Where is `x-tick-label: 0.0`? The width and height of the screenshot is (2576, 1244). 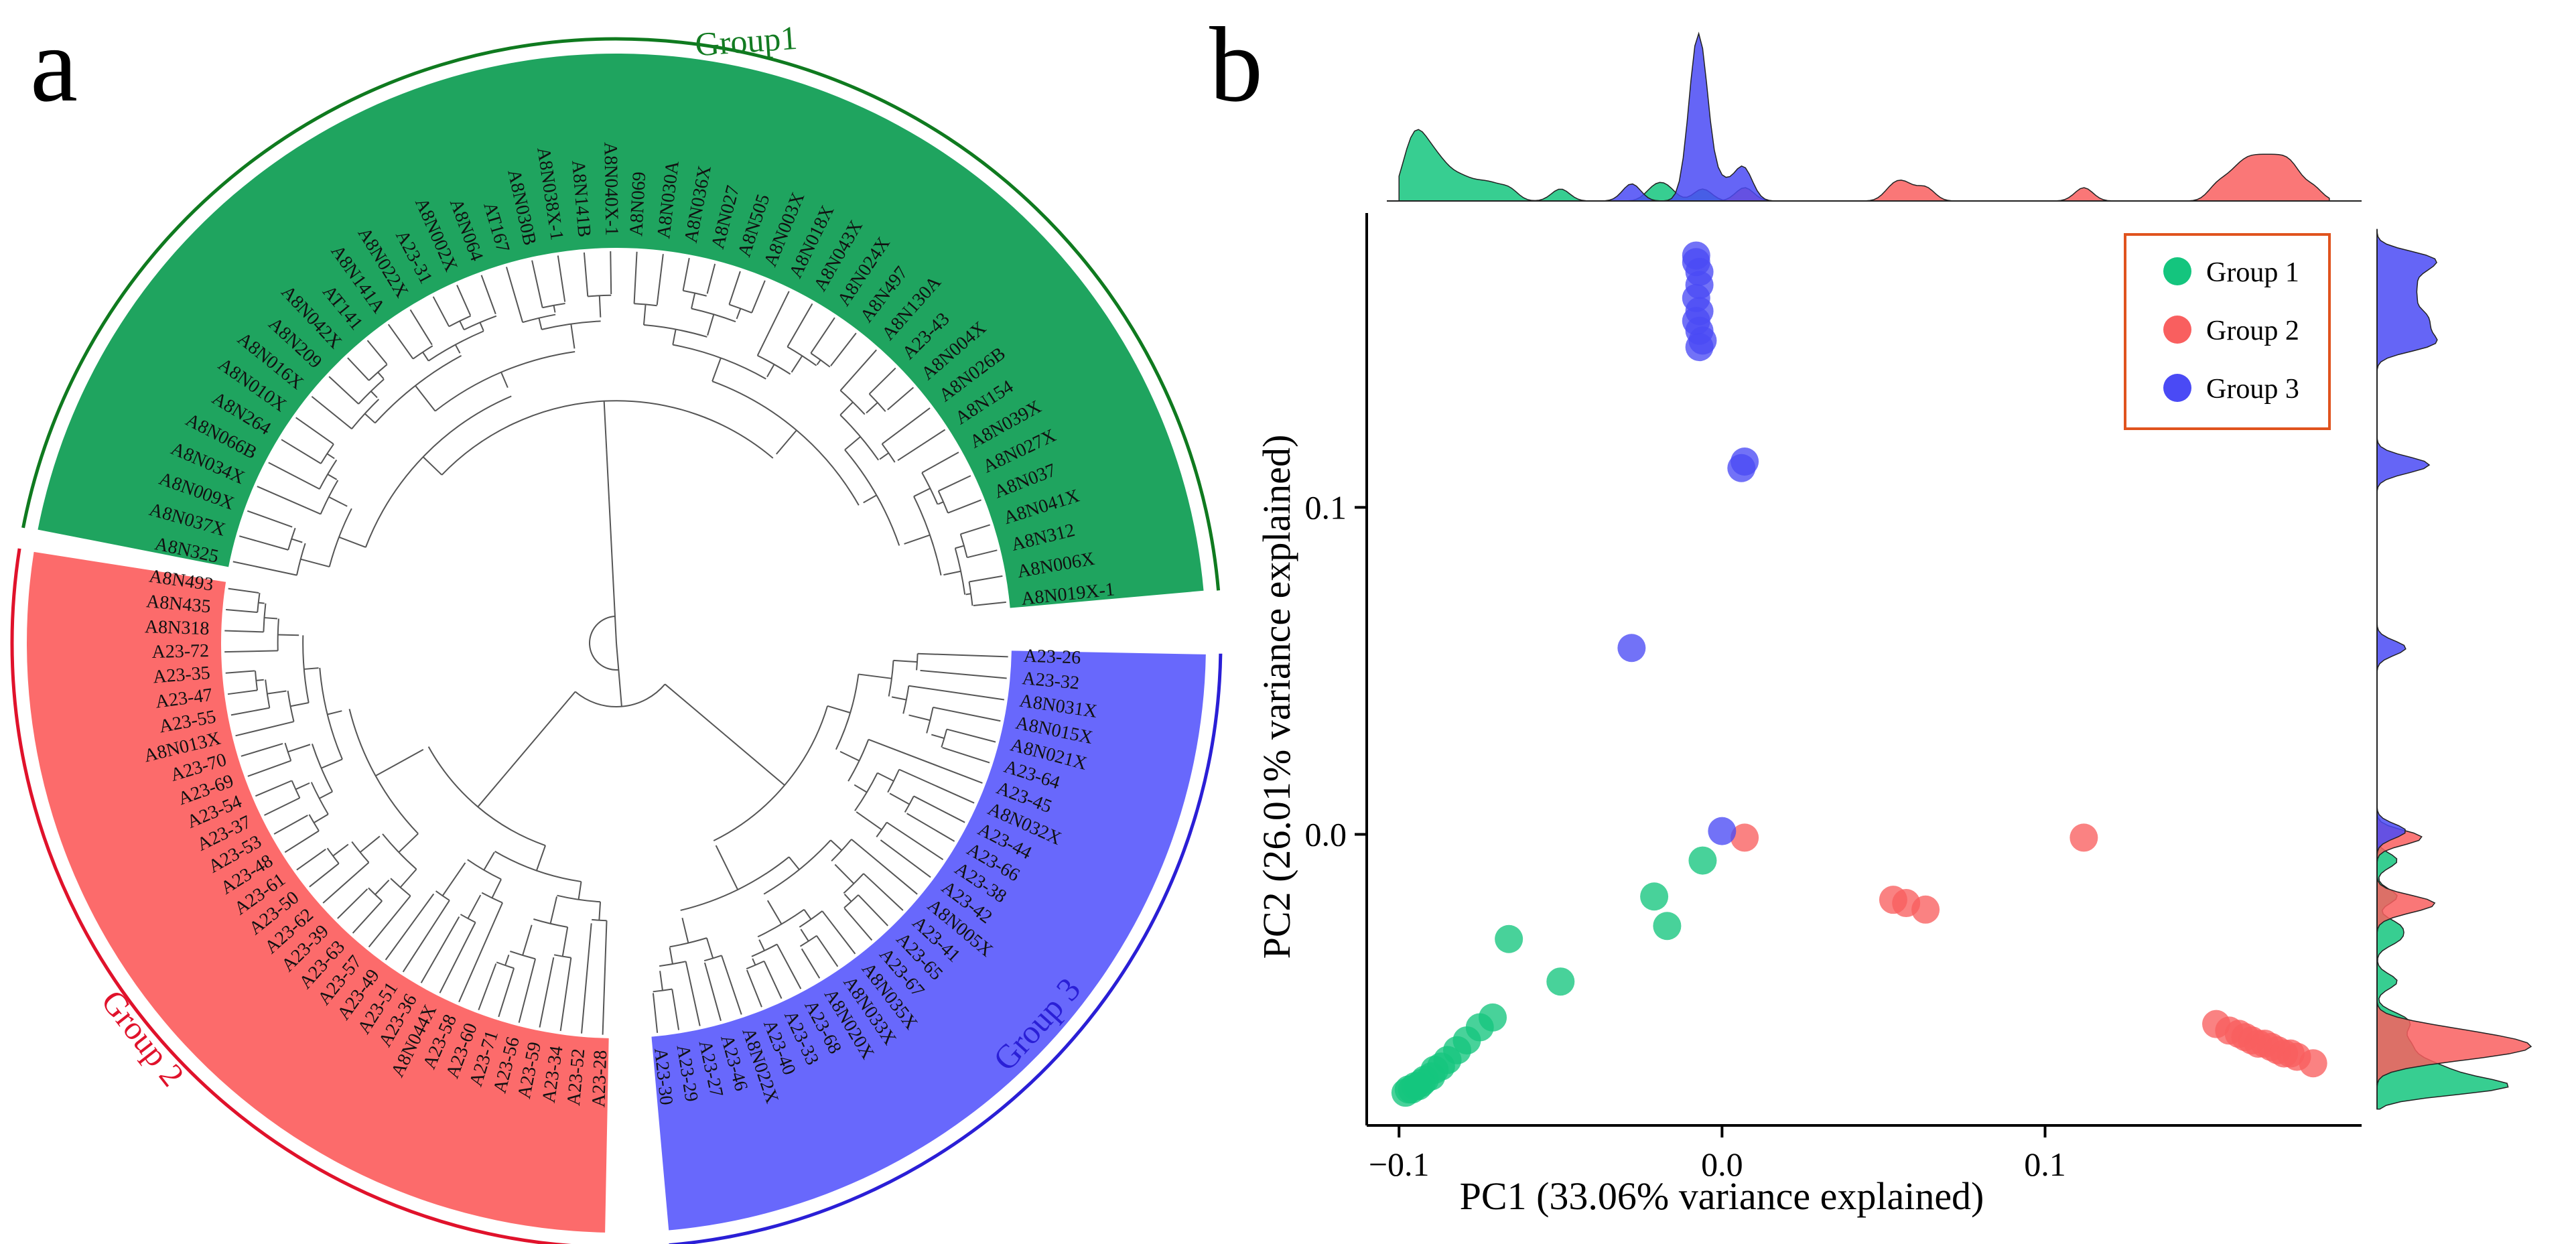 x-tick-label: 0.0 is located at coordinates (1722, 1164).